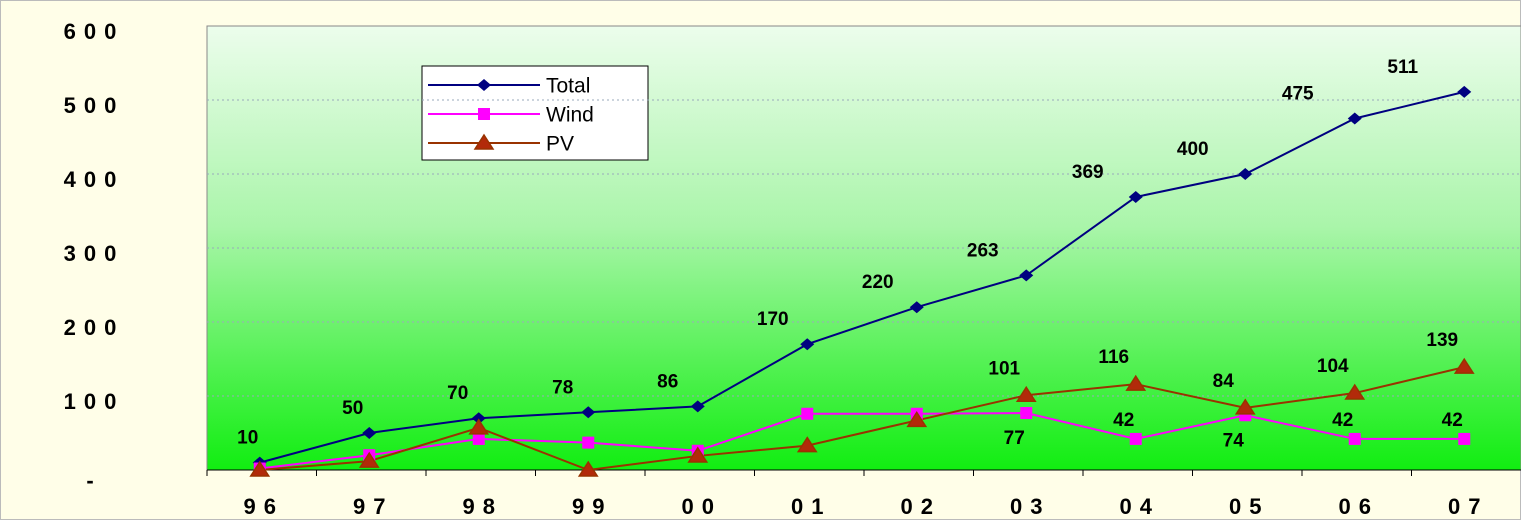 Image resolution: width=1521 pixels, height=520 pixels. I want to click on legend-label: PV, so click(560, 144).